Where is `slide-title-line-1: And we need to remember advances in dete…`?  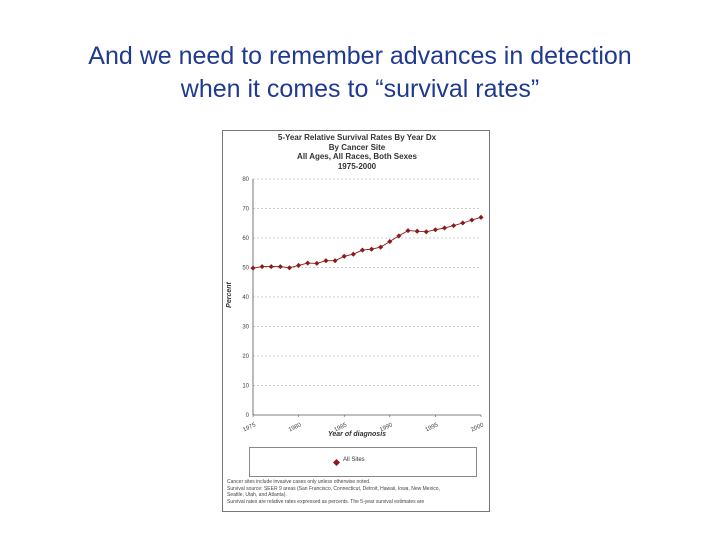
slide-title-line-1: And we need to remember advances in dete… is located at coordinates (360, 56).